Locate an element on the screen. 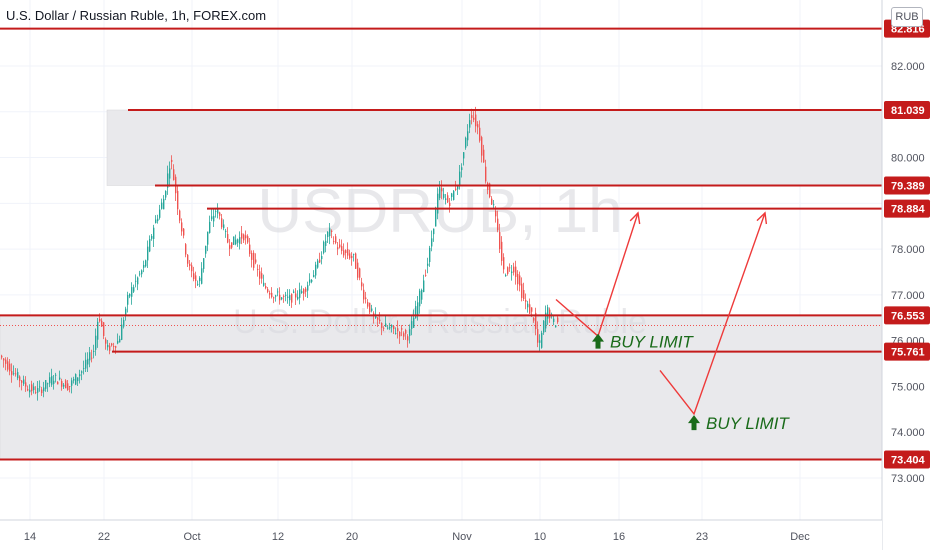 The image size is (932, 550). price-axis-tick: 75.000 is located at coordinates (908, 387).